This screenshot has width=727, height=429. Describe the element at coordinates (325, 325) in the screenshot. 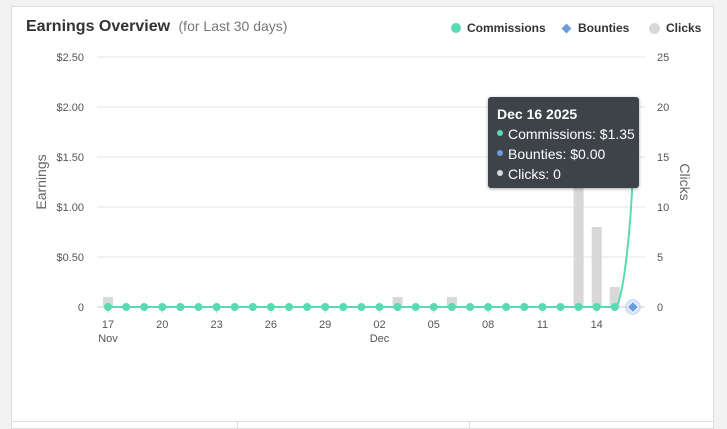

I see `x-tick-label: 29` at that location.